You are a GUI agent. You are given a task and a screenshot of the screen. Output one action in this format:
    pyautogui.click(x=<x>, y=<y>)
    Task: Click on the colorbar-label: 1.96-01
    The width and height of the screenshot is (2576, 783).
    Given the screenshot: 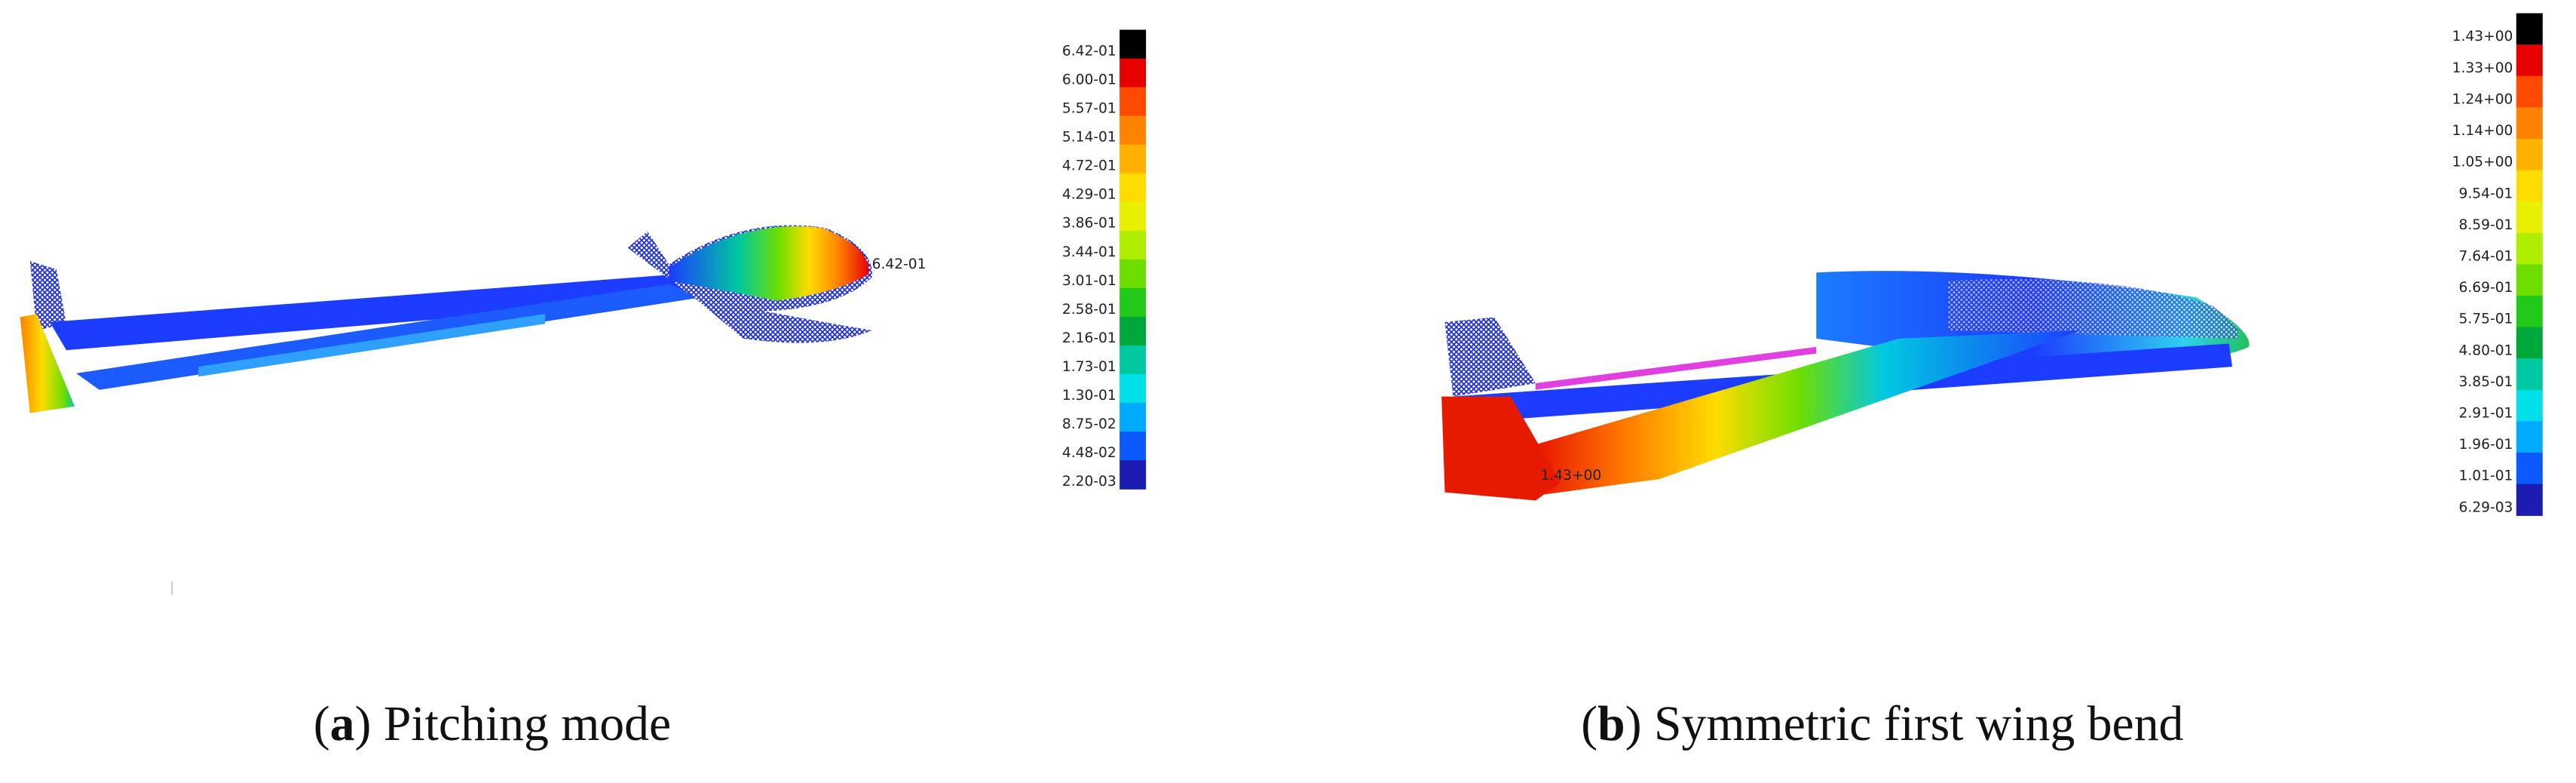 What is the action you would take?
    pyautogui.click(x=2486, y=445)
    